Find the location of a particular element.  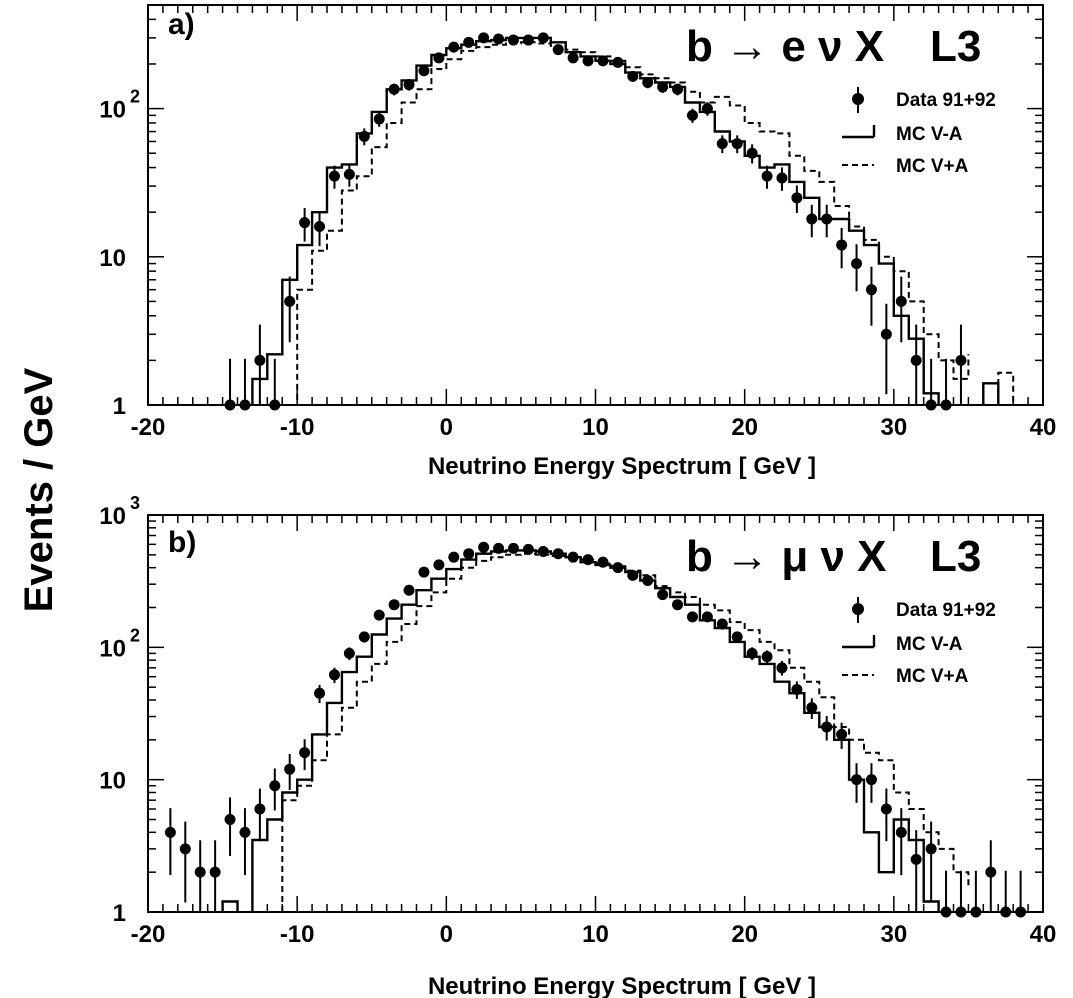

x-axis-title: Neutrino Energy Spectrum [ GeV ] is located at coordinates (622, 466).